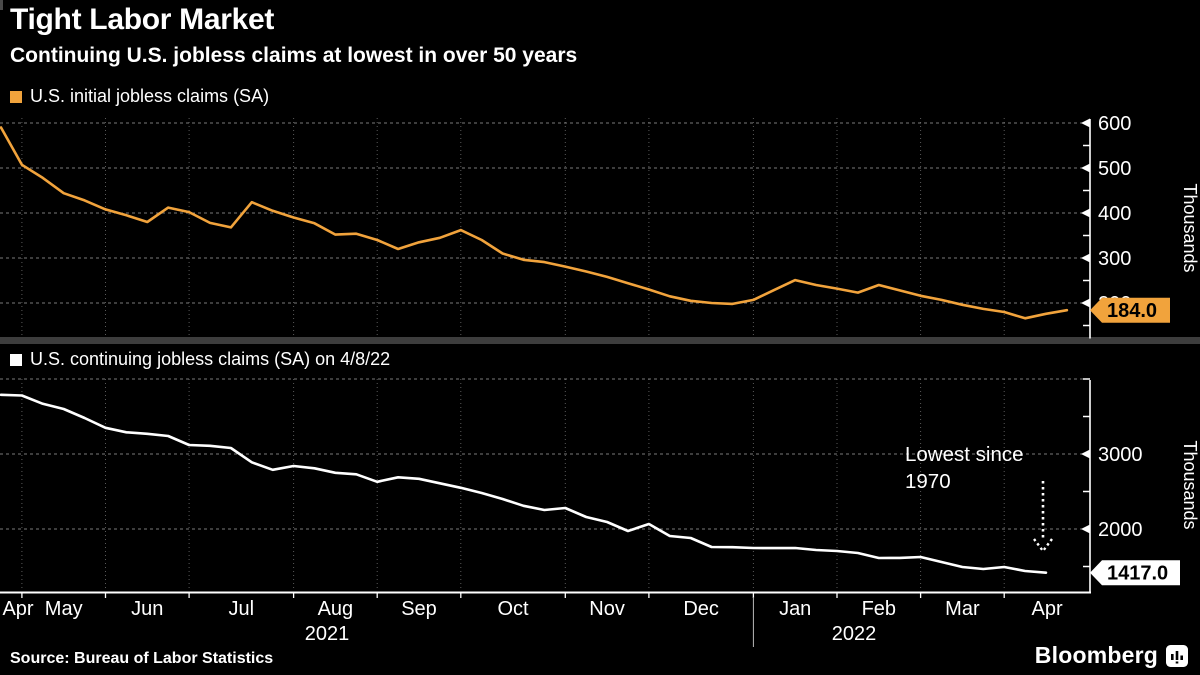 This screenshot has height=675, width=1200. What do you see at coordinates (336, 609) in the screenshot?
I see `svg-text: Aug` at bounding box center [336, 609].